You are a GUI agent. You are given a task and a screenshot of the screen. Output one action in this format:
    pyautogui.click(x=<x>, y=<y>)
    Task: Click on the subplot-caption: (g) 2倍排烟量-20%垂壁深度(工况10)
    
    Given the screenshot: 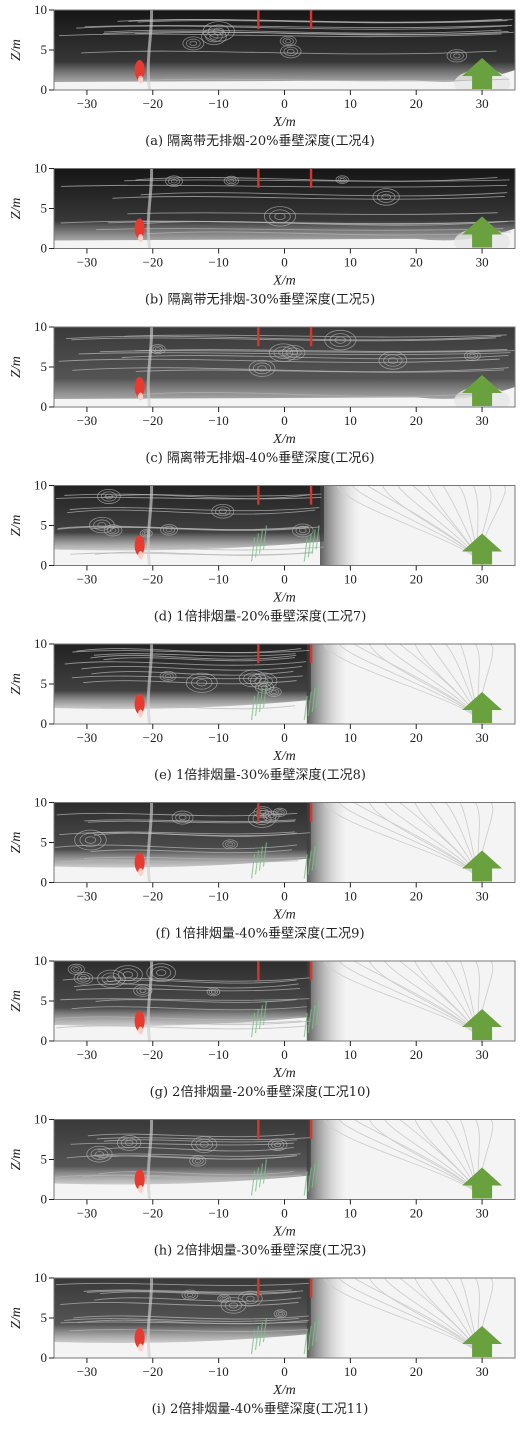 What is the action you would take?
    pyautogui.click(x=260, y=1092)
    